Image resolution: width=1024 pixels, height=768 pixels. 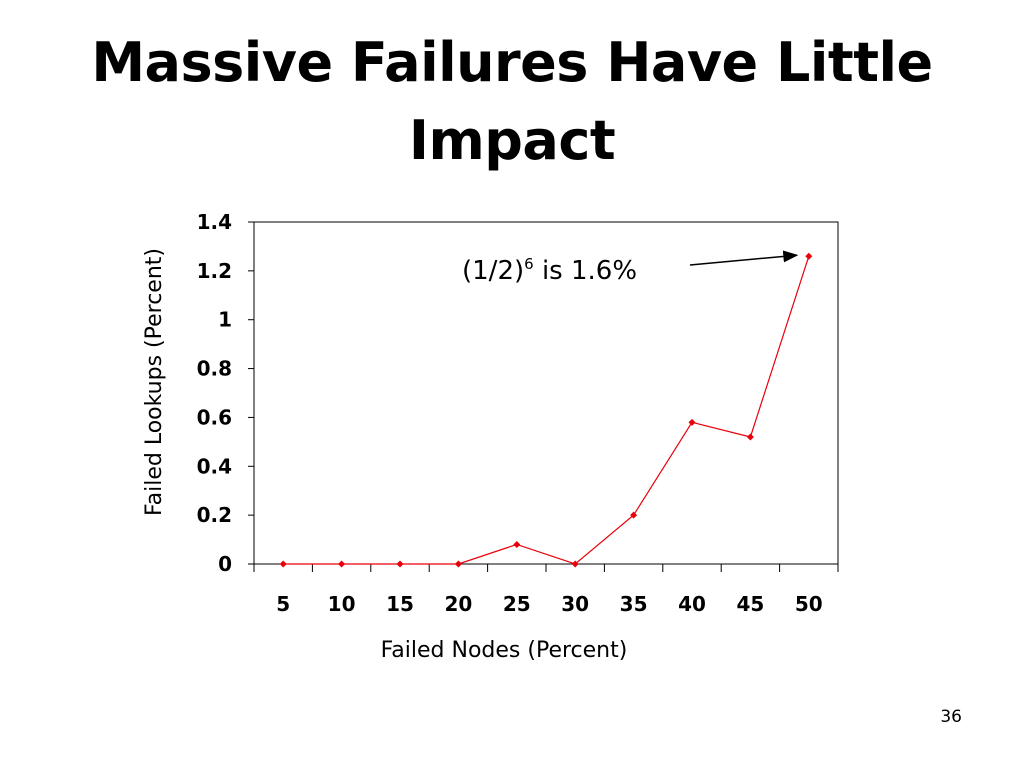 I want to click on x-tick-label: 50, so click(x=809, y=604).